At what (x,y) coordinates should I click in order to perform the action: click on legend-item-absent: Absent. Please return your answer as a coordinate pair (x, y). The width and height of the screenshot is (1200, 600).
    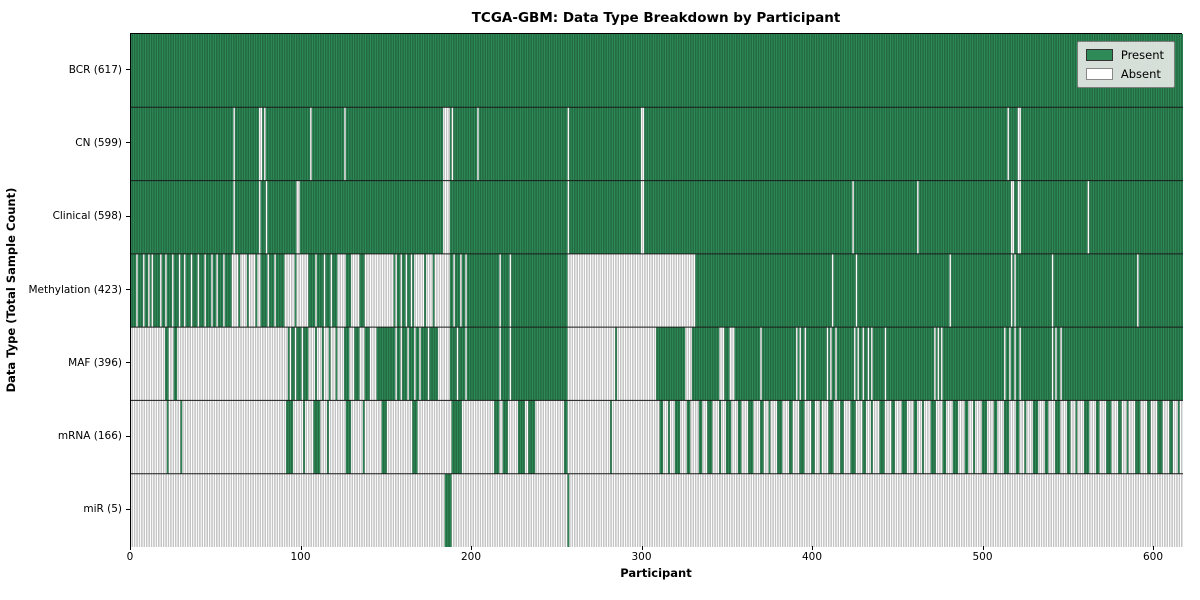
    Looking at the image, I should click on (1124, 74).